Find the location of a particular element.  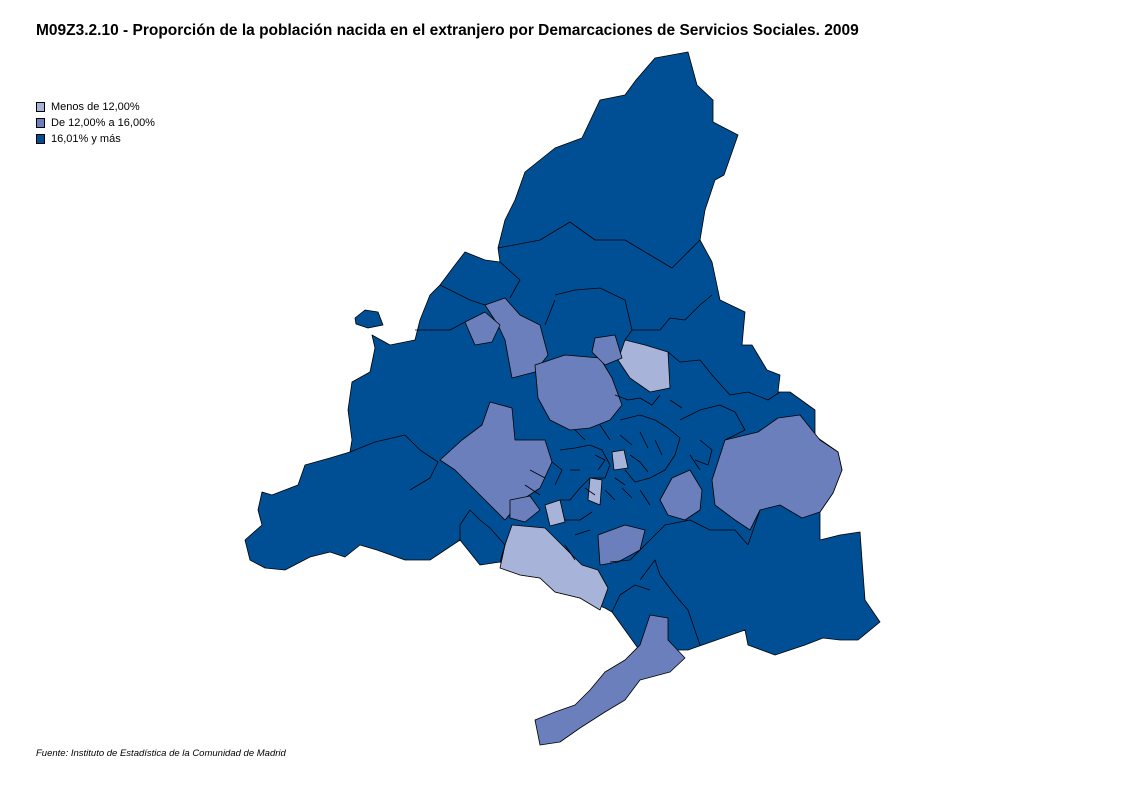

legend-swatch-mid is located at coordinates (40, 123).